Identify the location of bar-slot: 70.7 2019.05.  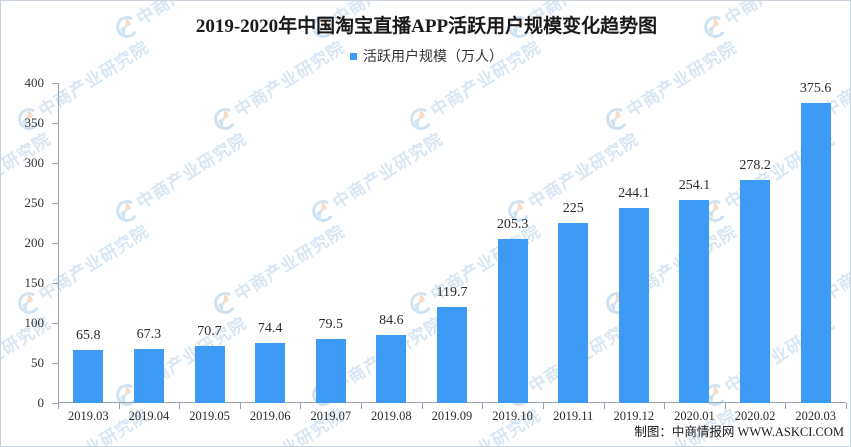
(209, 253).